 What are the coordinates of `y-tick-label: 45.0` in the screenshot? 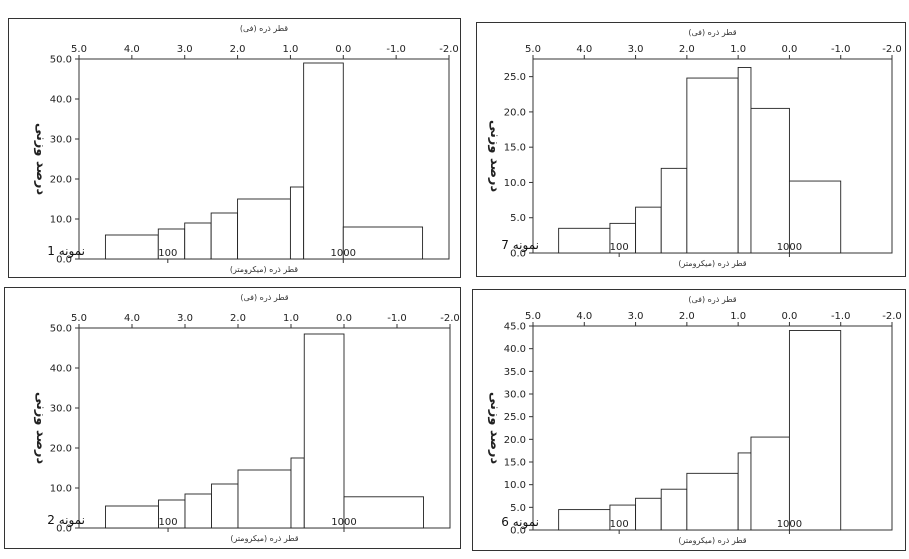 It's located at (515, 327).